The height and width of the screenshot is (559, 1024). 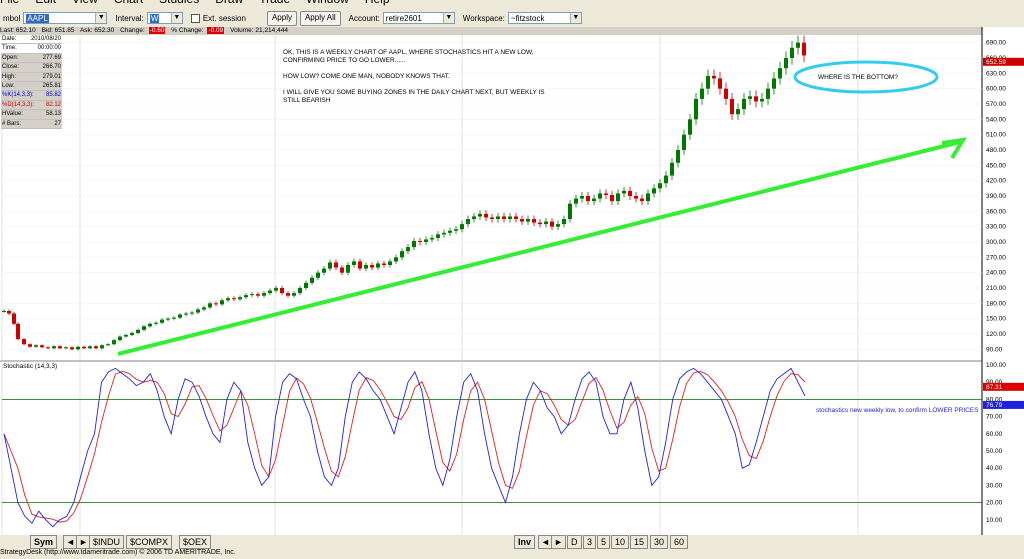 I want to click on volume: Volume: 21,214,444, so click(x=259, y=30).